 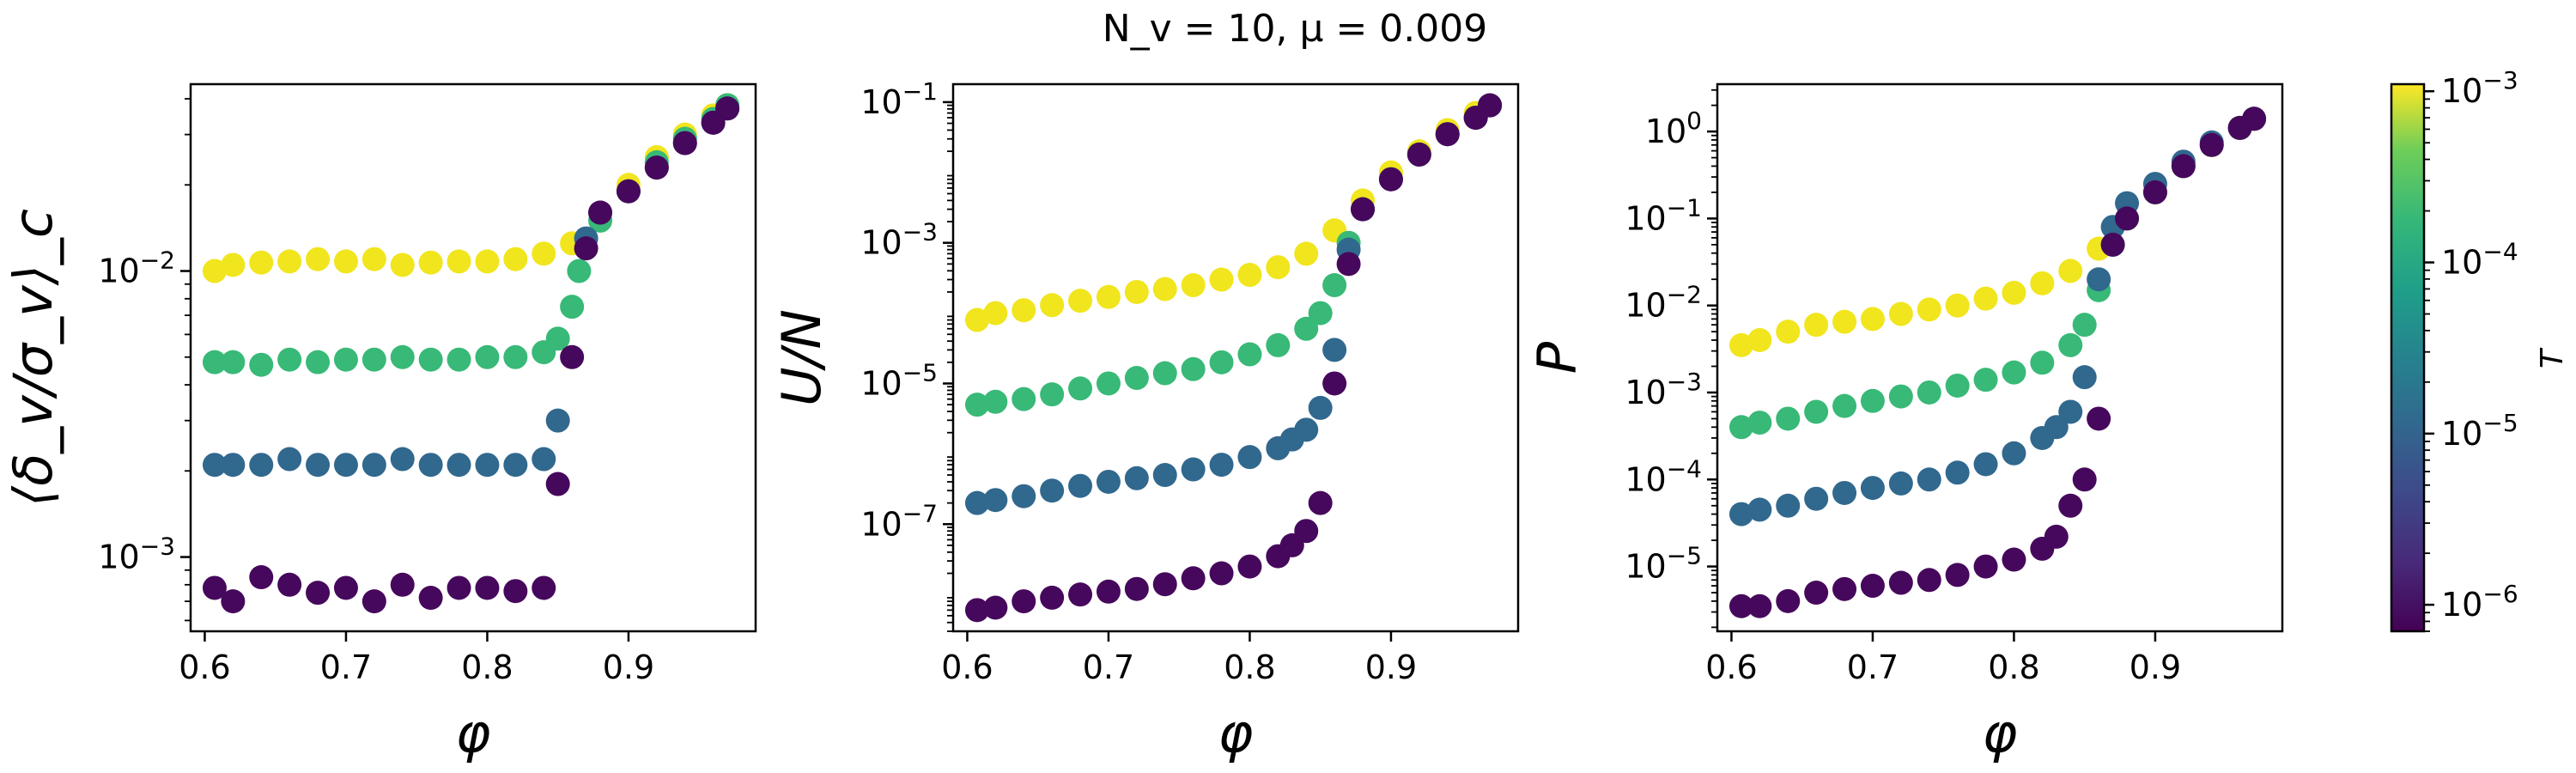 What do you see at coordinates (2552, 357) in the screenshot?
I see `colorbar-label: T` at bounding box center [2552, 357].